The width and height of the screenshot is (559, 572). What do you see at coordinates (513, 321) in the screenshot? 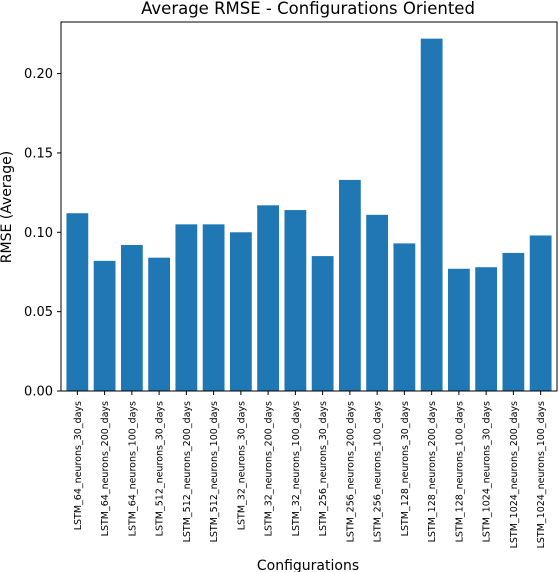
I see `bar-LSTM_1024_neurons_200_days` at bounding box center [513, 321].